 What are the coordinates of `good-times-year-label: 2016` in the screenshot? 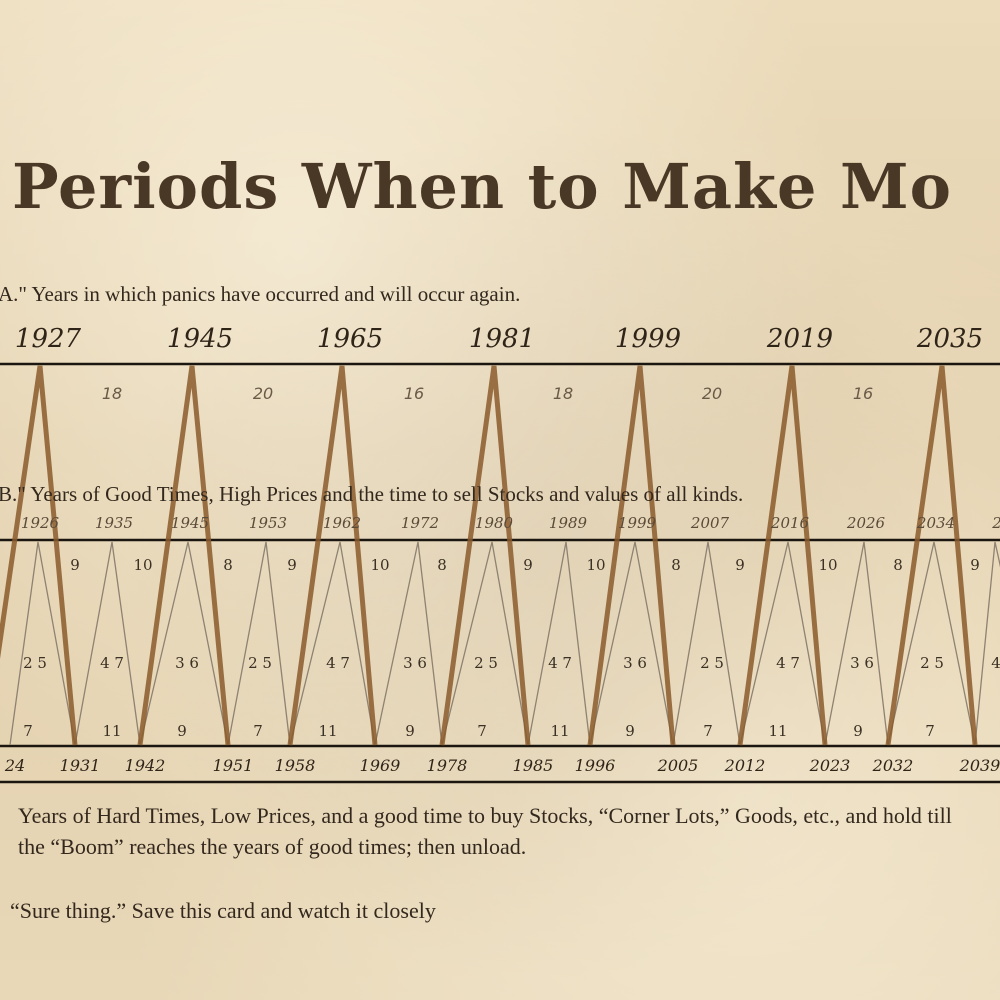 It's located at (790, 523).